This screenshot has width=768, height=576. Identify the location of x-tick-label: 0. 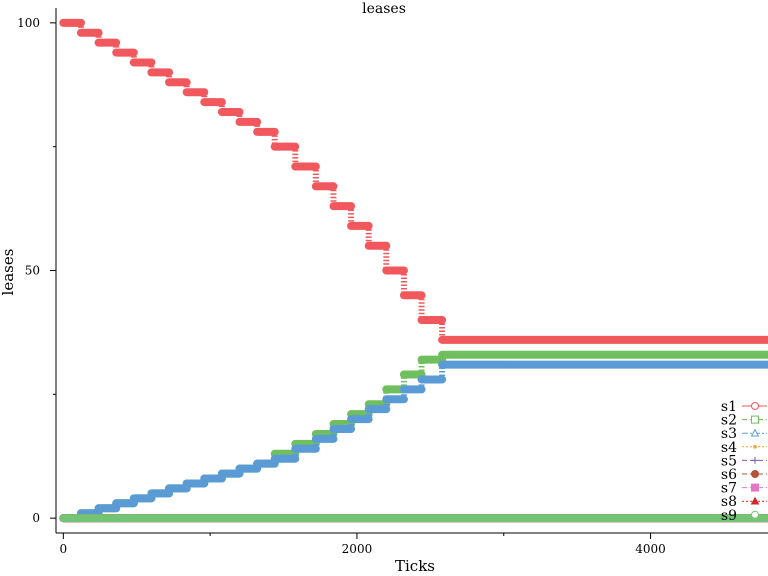
(64, 549).